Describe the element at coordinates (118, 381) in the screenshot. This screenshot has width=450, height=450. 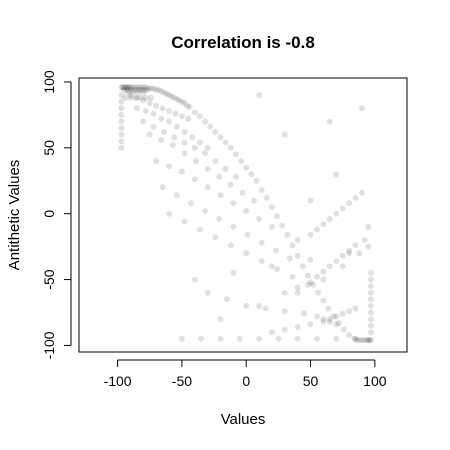
I see `x-tick-label: -100` at that location.